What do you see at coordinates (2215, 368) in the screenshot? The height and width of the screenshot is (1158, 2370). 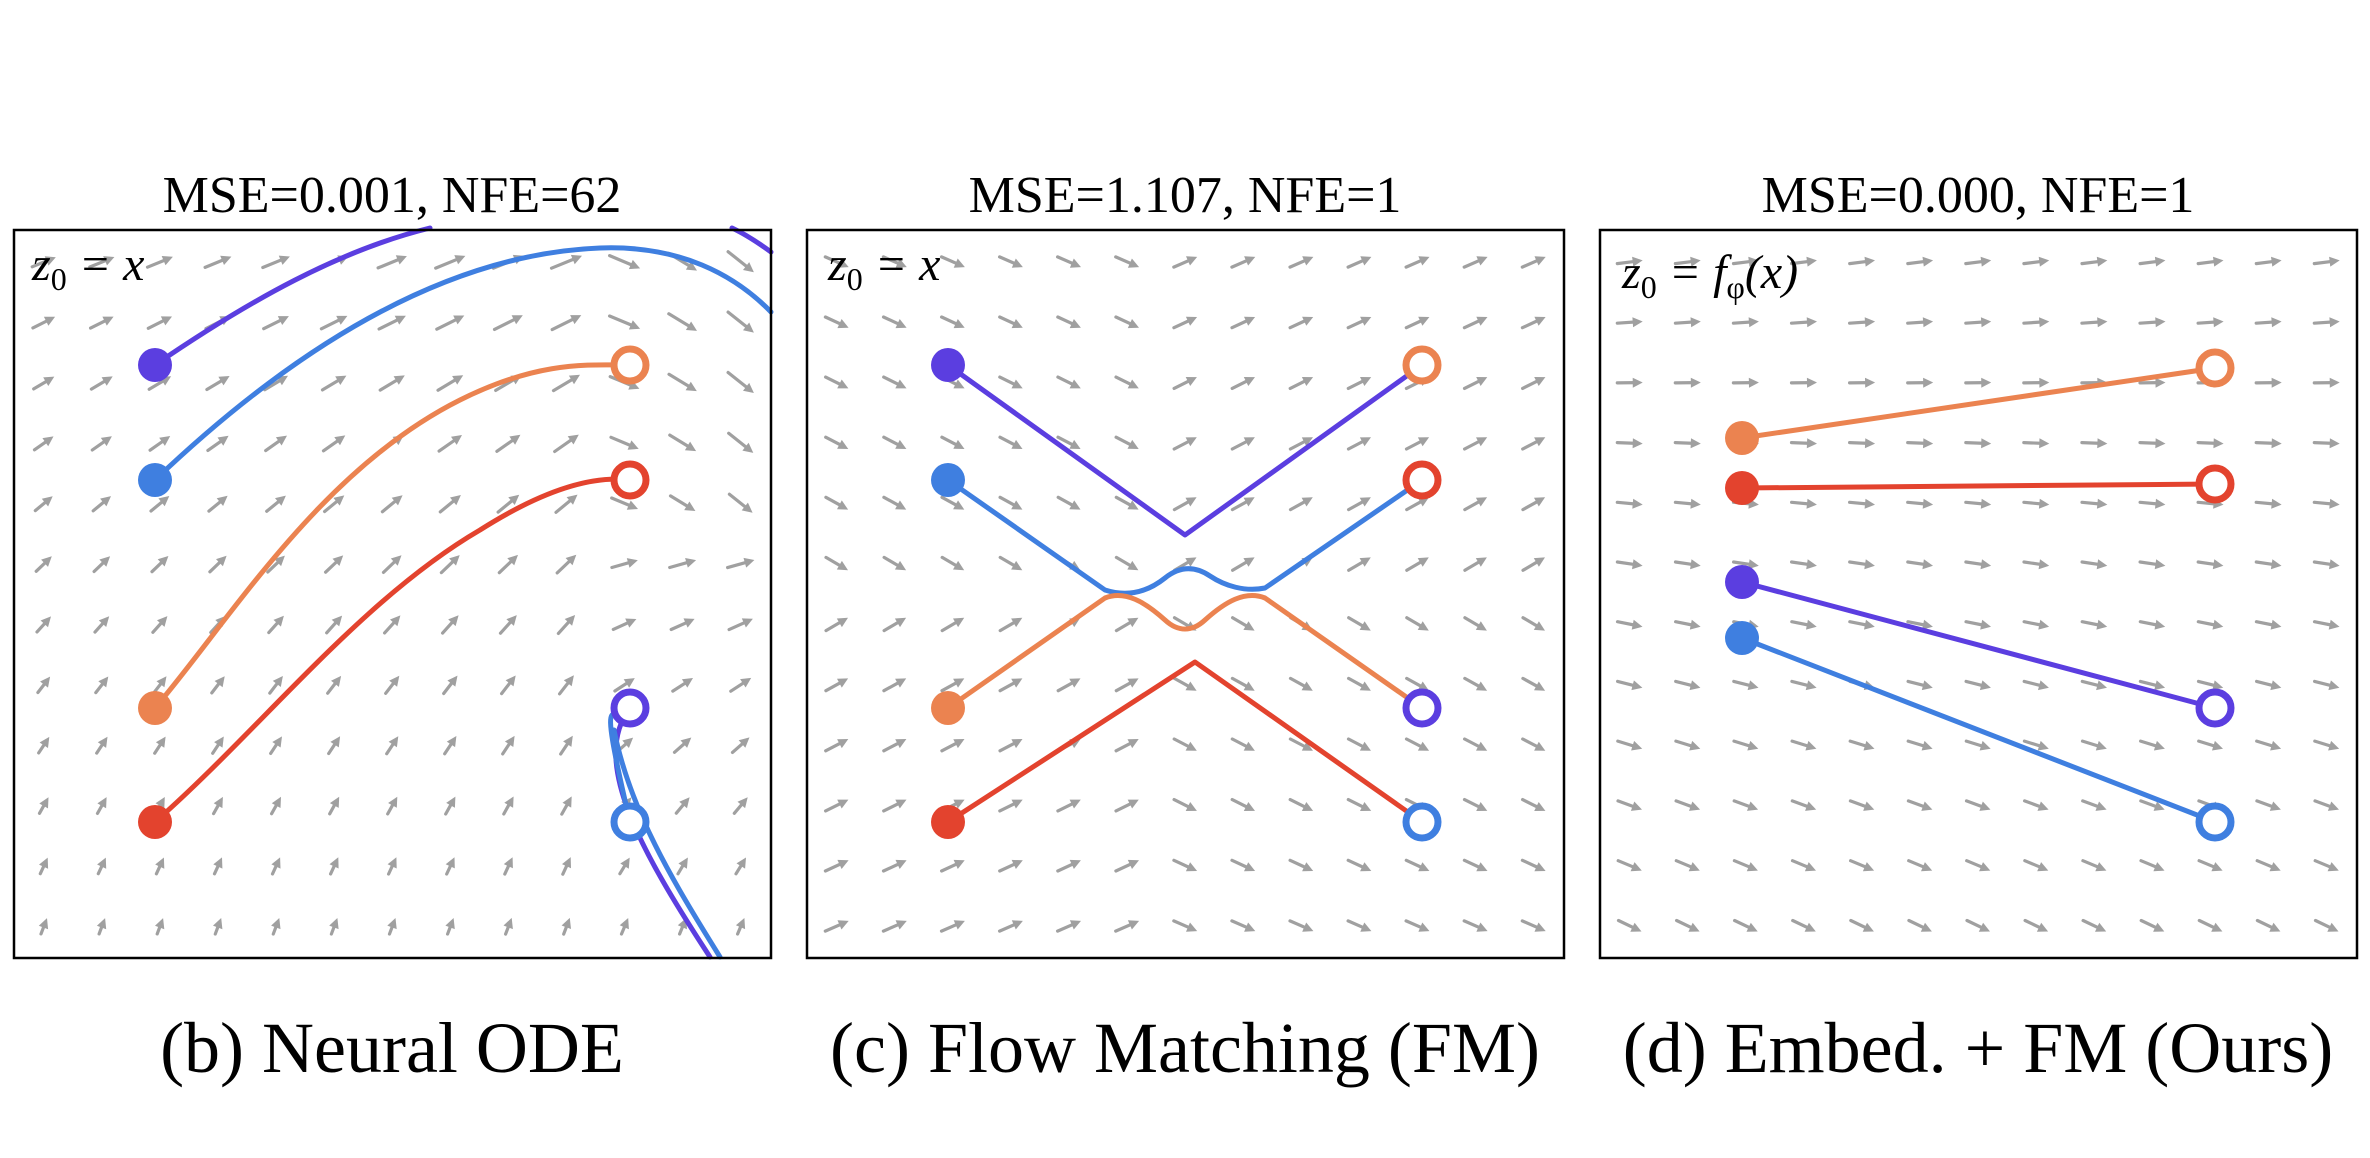 I see `end-point-orange` at bounding box center [2215, 368].